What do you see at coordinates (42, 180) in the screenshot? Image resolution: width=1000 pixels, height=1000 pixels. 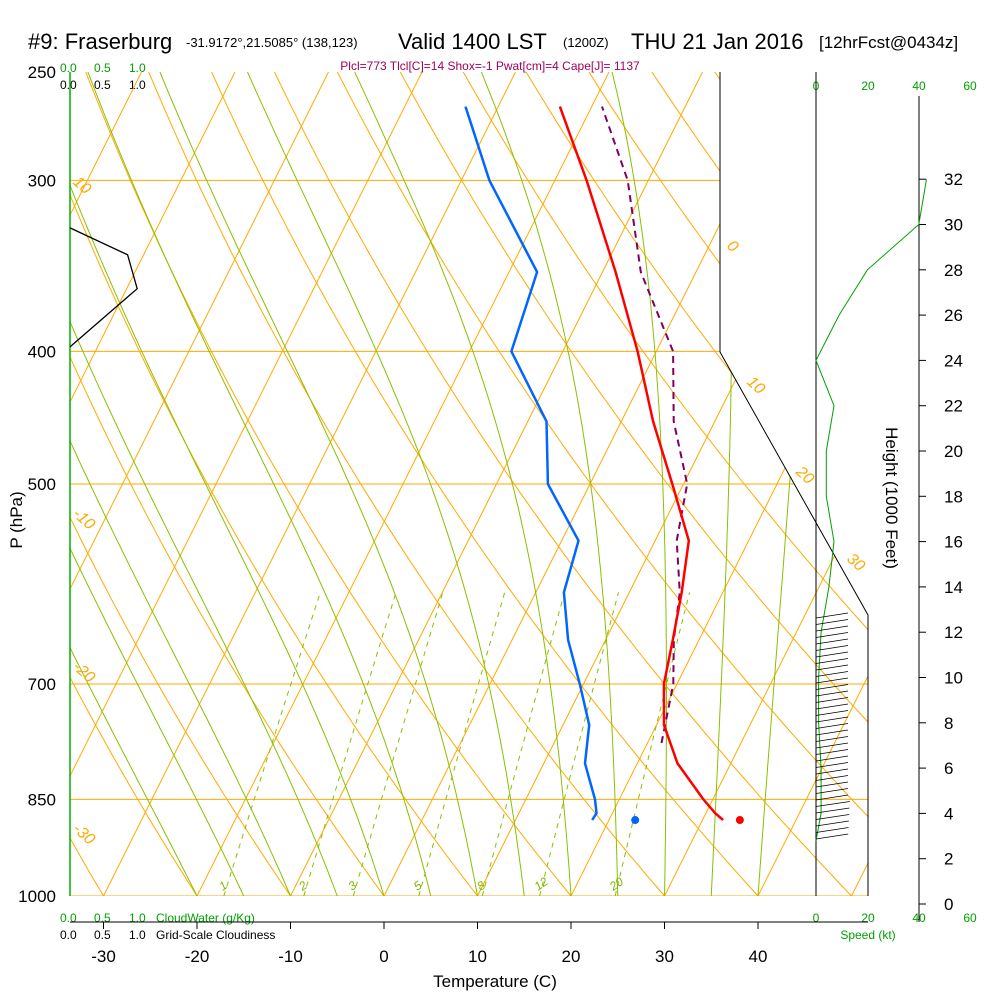 I see `pressure-tick-label: 300` at bounding box center [42, 180].